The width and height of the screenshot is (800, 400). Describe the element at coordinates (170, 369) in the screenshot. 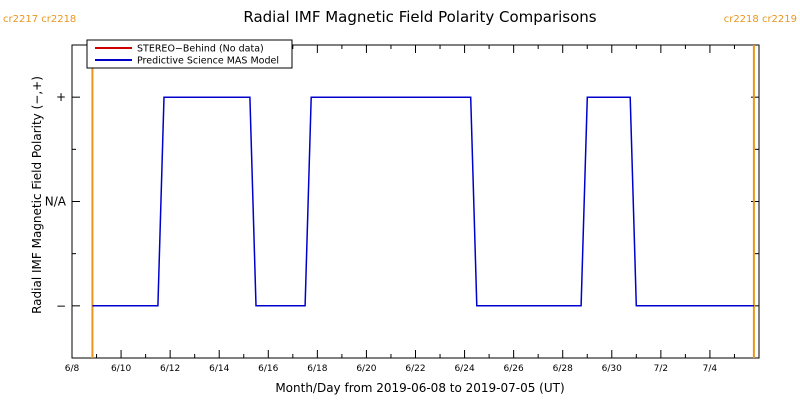

I see `x-tick-label: 6/12` at that location.